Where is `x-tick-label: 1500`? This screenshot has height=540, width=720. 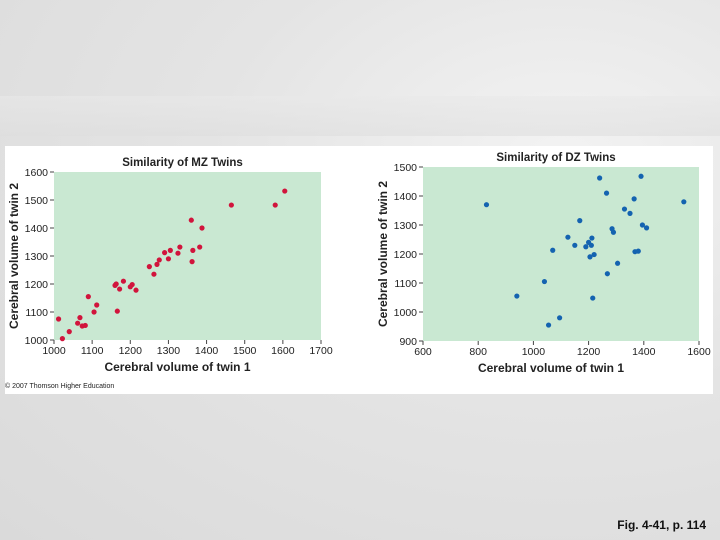
x-tick-label: 1500 is located at coordinates (245, 351).